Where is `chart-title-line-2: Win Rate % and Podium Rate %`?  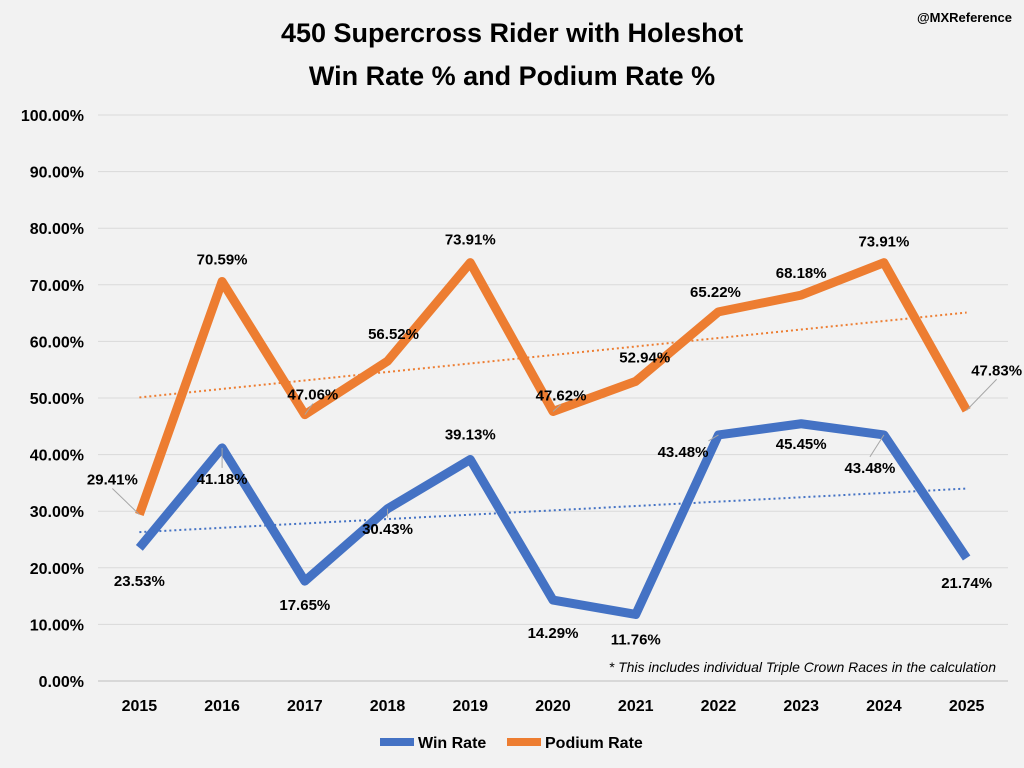 chart-title-line-2: Win Rate % and Podium Rate % is located at coordinates (512, 76).